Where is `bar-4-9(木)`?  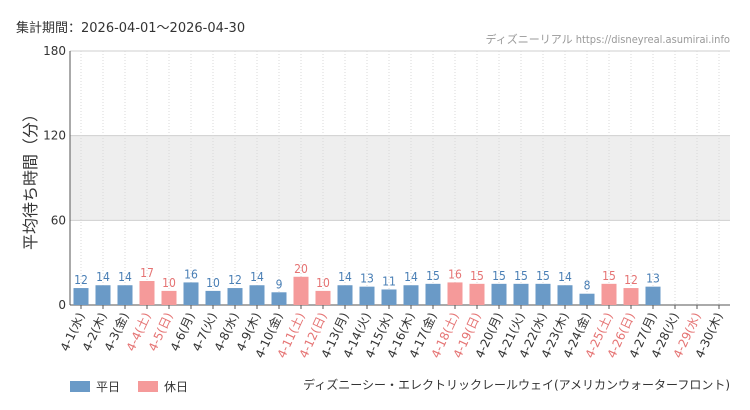 bar-4-9(木) is located at coordinates (257, 295).